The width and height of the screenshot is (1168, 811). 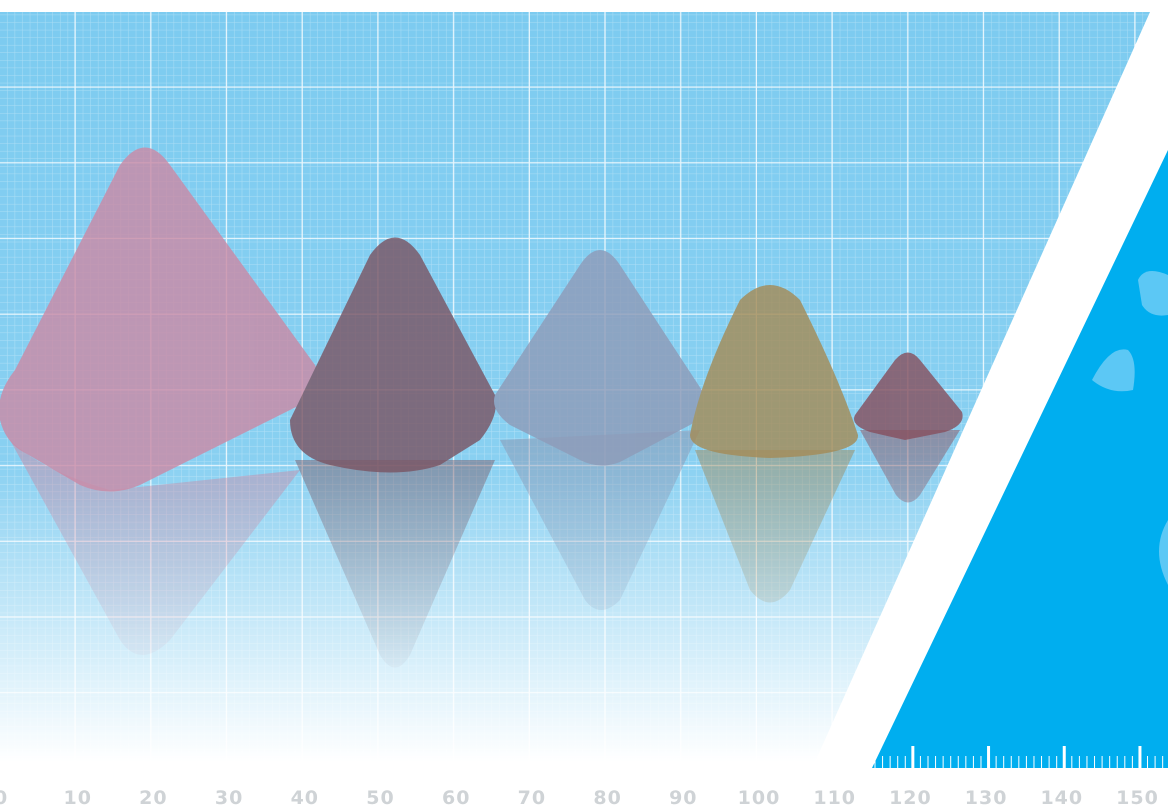 I want to click on ruler-label: 90, so click(x=683, y=798).